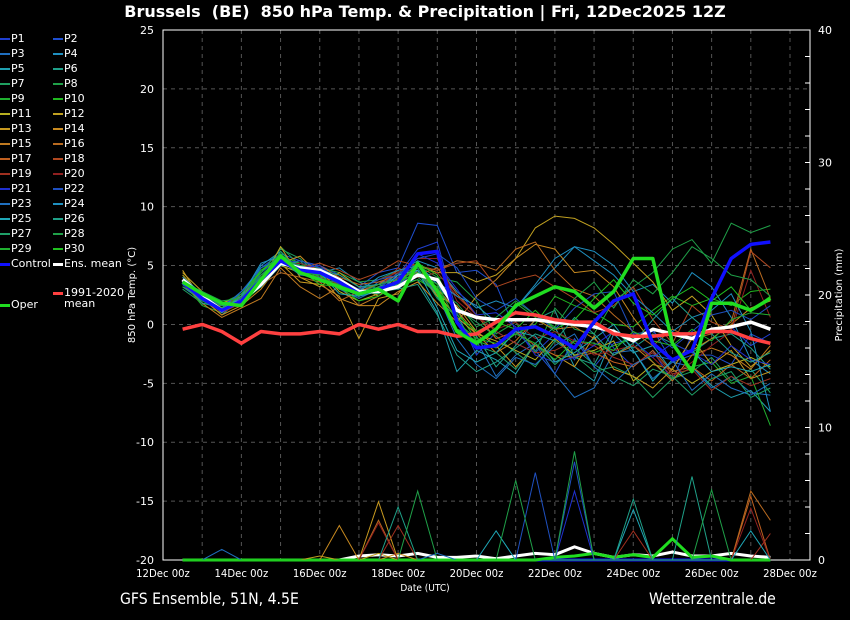 Image resolution: width=850 pixels, height=620 pixels. What do you see at coordinates (825, 428) in the screenshot?
I see `y2-tick-label: 10` at bounding box center [825, 428].